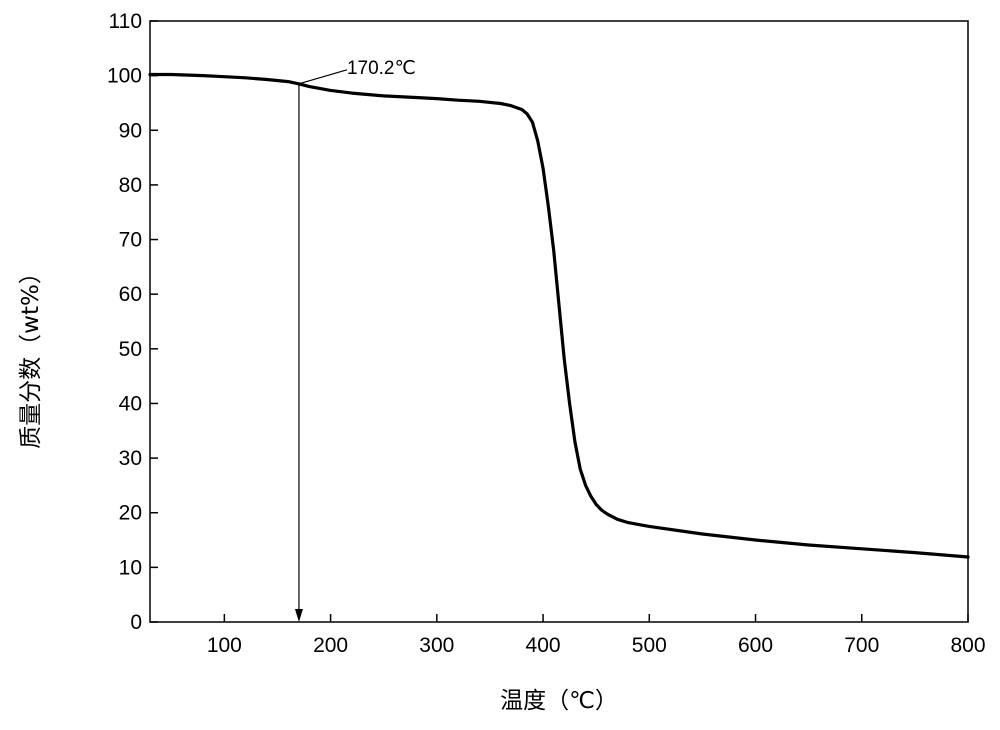 The width and height of the screenshot is (1000, 730). I want to click on x-tick-label: 800, so click(967, 645).